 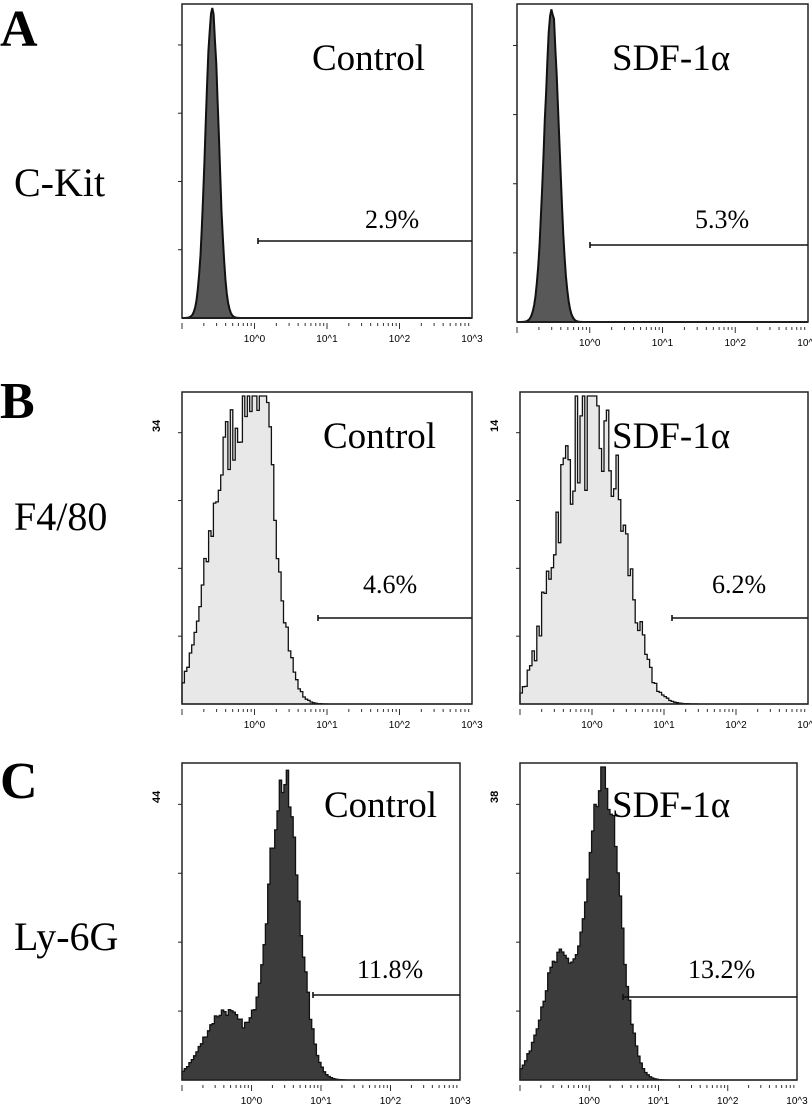 I want to click on histogram-panel-c-control: 10^0 10^1 10^2 10^3 44 11.8% Control, so click(x=311, y=934).